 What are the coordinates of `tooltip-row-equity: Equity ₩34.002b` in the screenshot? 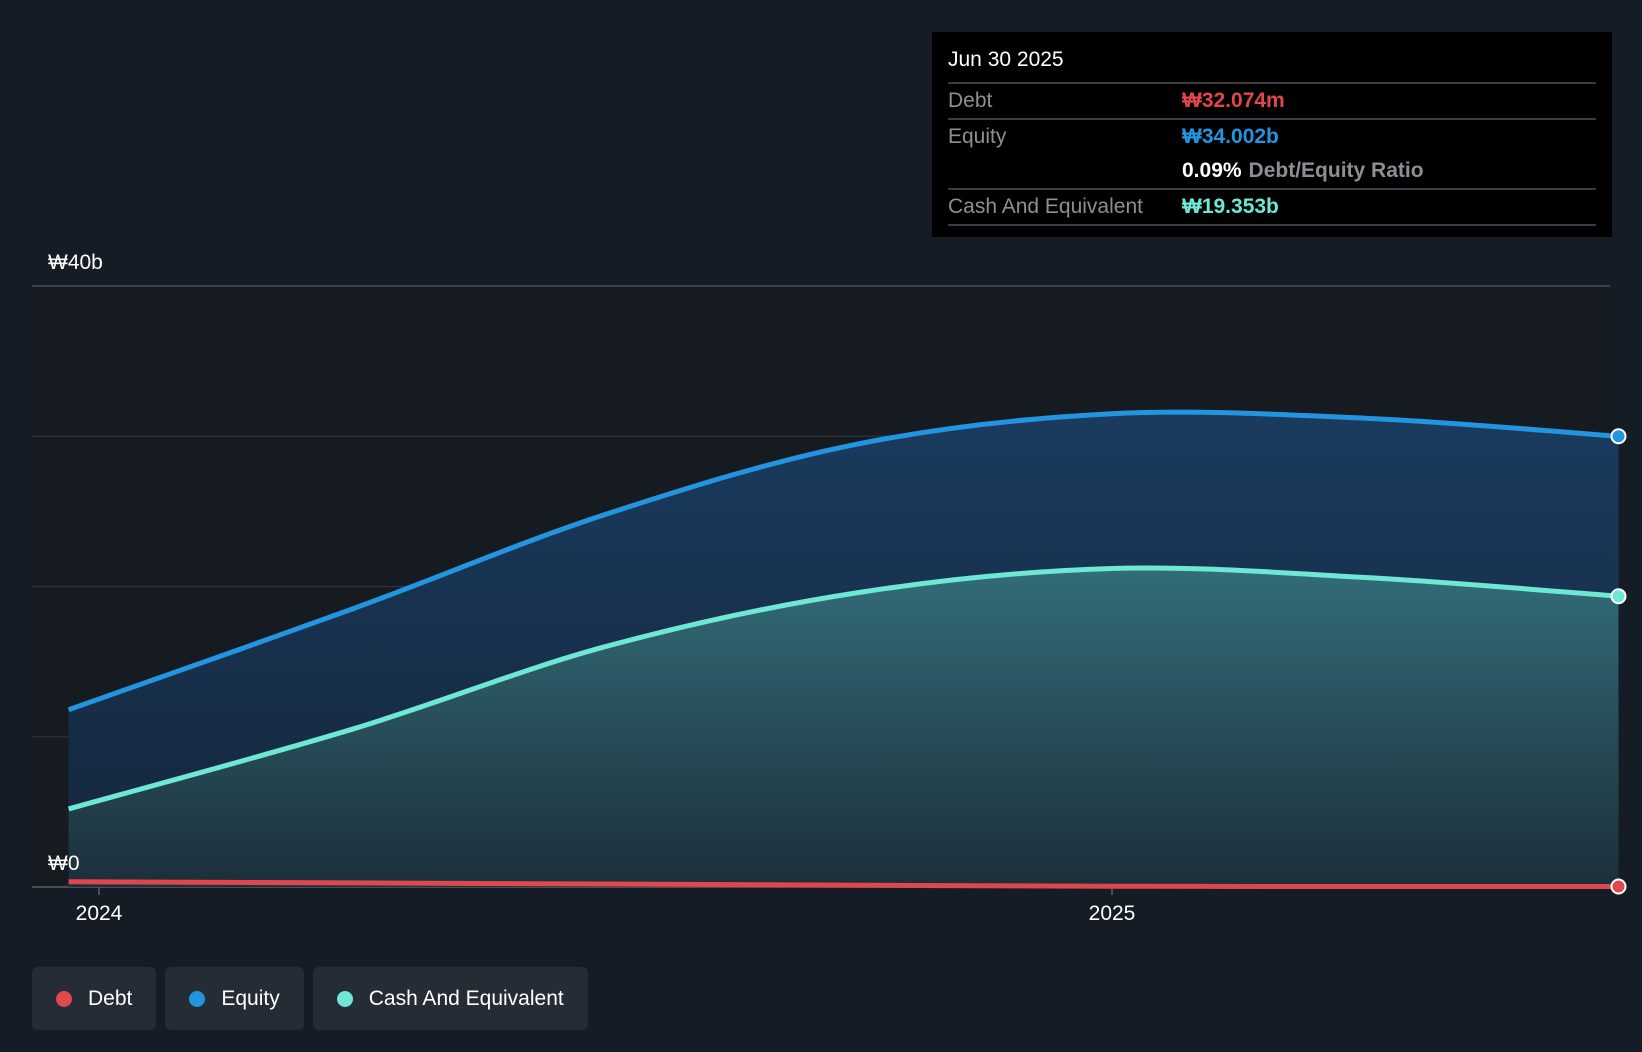 It's located at (1272, 137).